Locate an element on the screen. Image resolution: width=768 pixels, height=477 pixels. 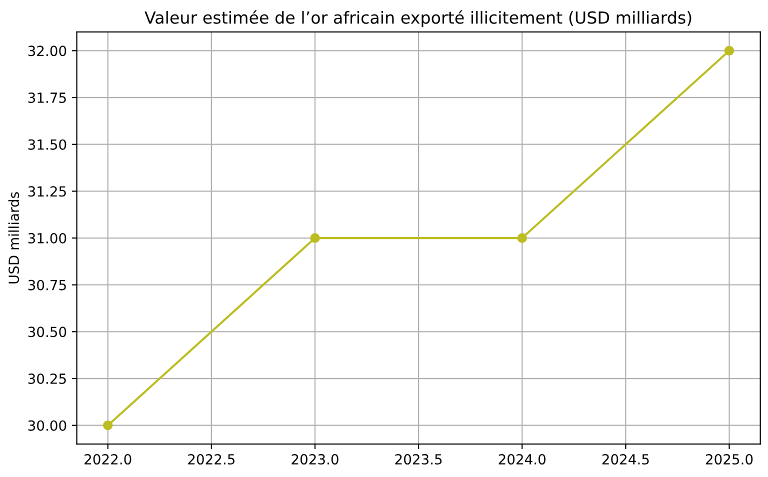
x-tick-label: 2023.5 is located at coordinates (418, 459).